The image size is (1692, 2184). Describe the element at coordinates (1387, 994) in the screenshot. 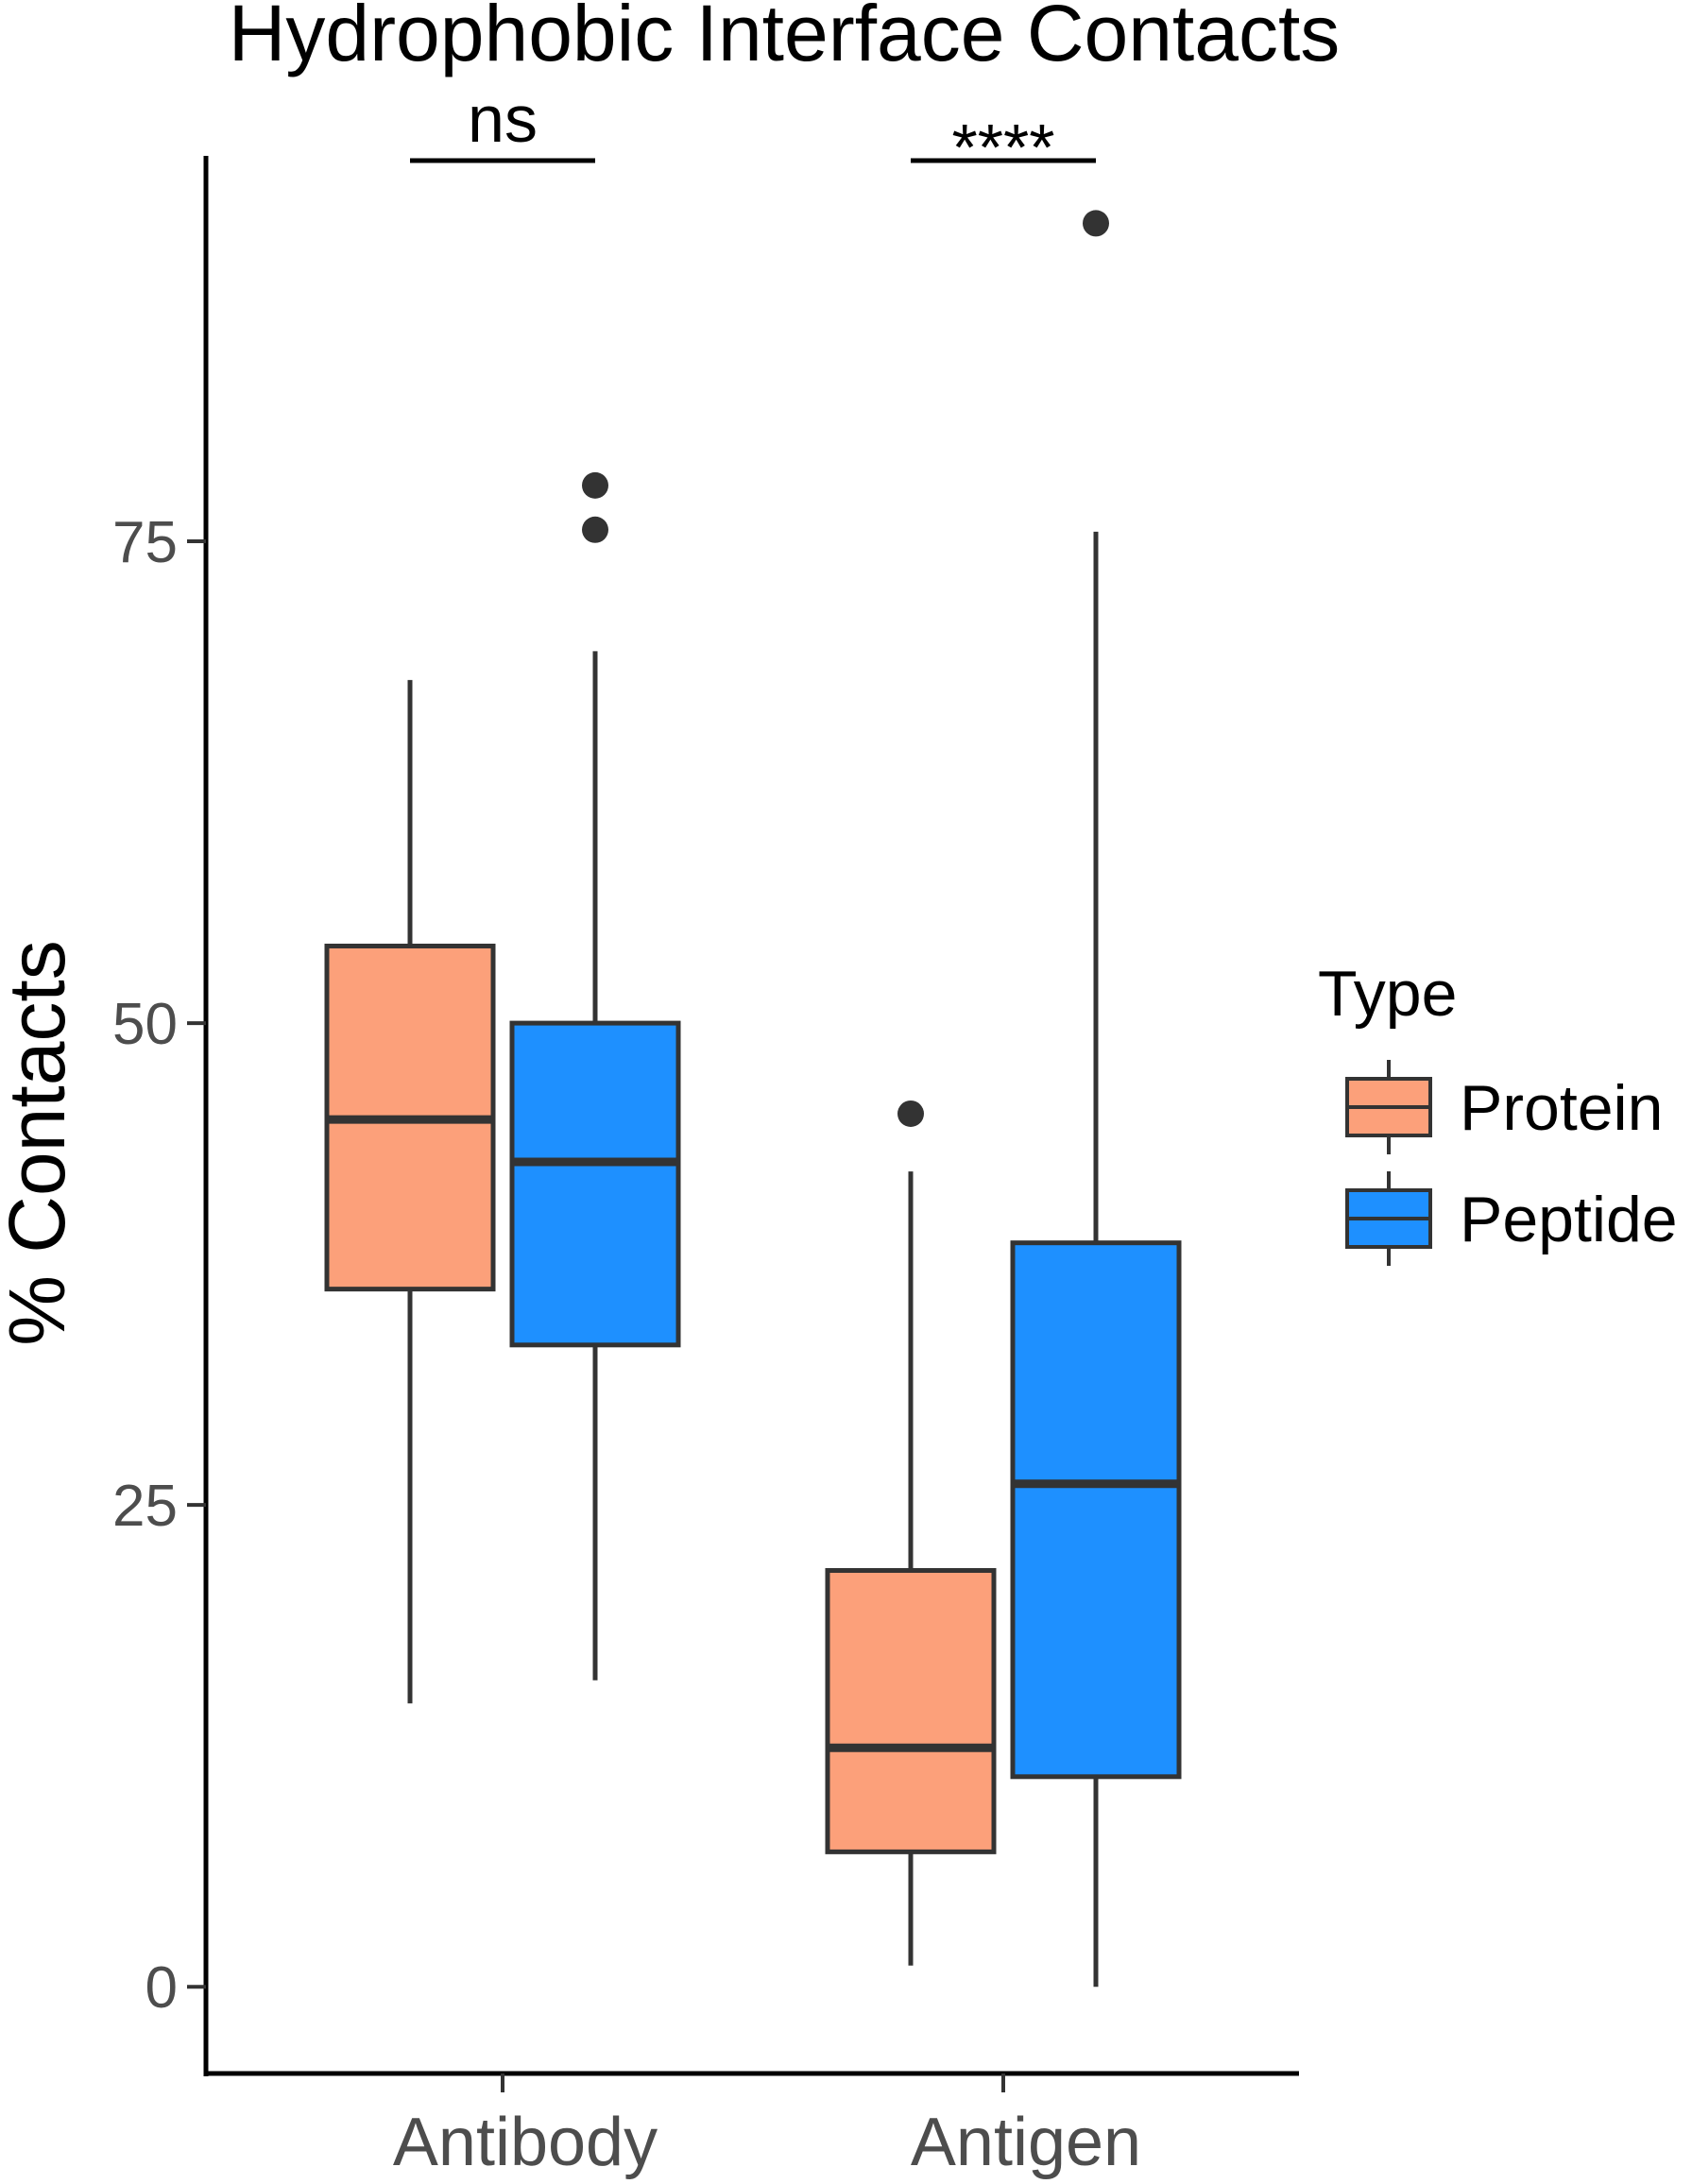

I see `legend-title: Type` at that location.